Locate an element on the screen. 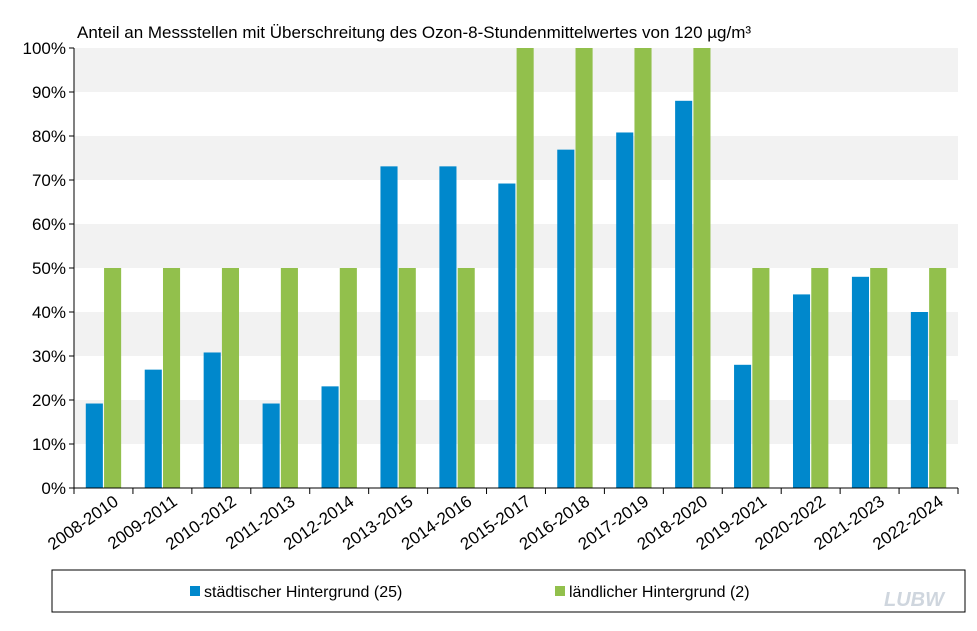  bar-laendlich-2018-2020 is located at coordinates (702, 268).